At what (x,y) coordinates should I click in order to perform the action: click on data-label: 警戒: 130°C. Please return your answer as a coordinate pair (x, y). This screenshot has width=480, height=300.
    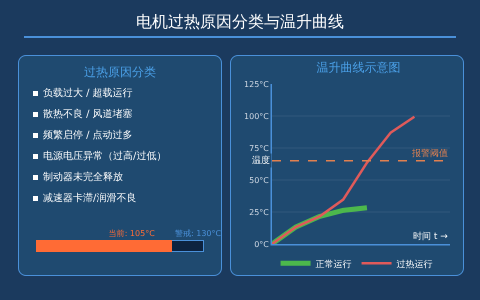
    Looking at the image, I should click on (198, 233).